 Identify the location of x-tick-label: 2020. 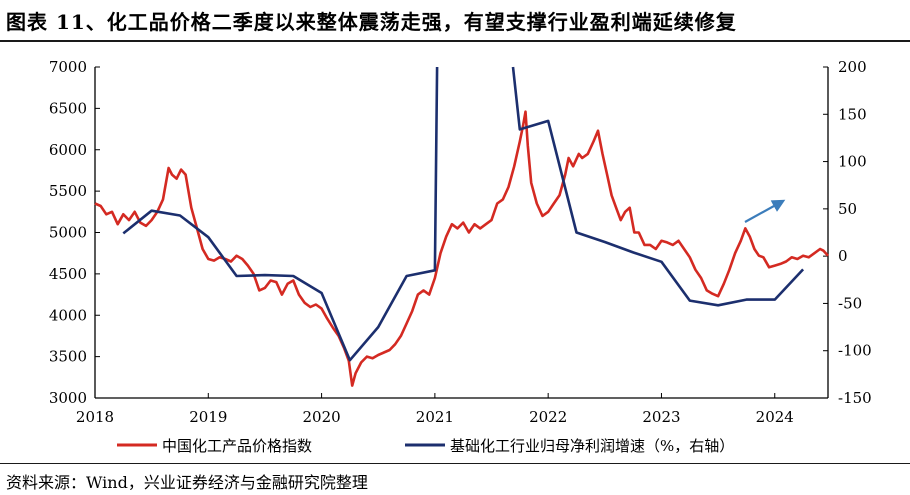
(321, 417).